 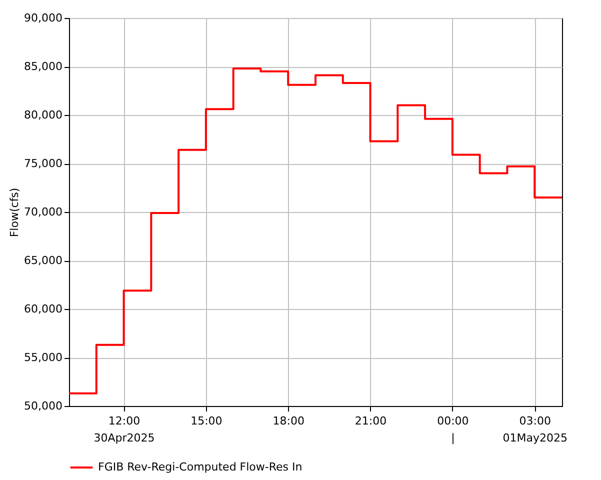 I want to click on y-tick-label: 65,000, so click(x=43, y=260).